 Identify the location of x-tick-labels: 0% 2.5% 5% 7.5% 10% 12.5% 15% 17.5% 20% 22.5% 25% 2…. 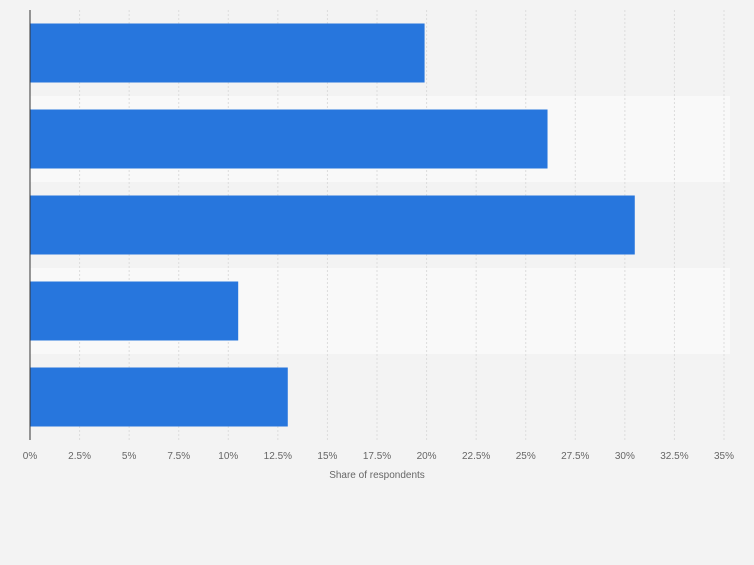
(378, 456).